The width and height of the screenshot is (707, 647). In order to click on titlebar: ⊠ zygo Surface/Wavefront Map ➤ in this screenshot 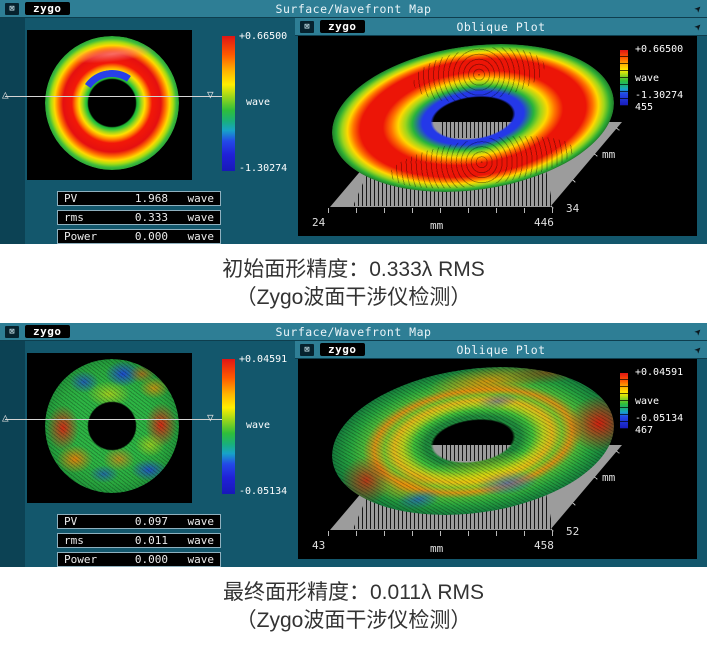, I will do `click(353, 9)`.